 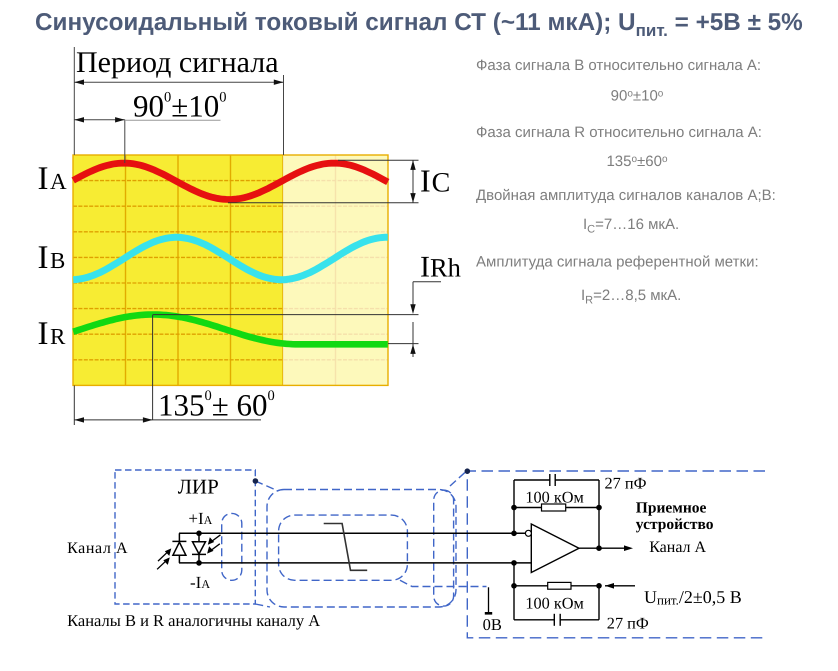 I want to click on svg-text: IRh, so click(x=440, y=267).